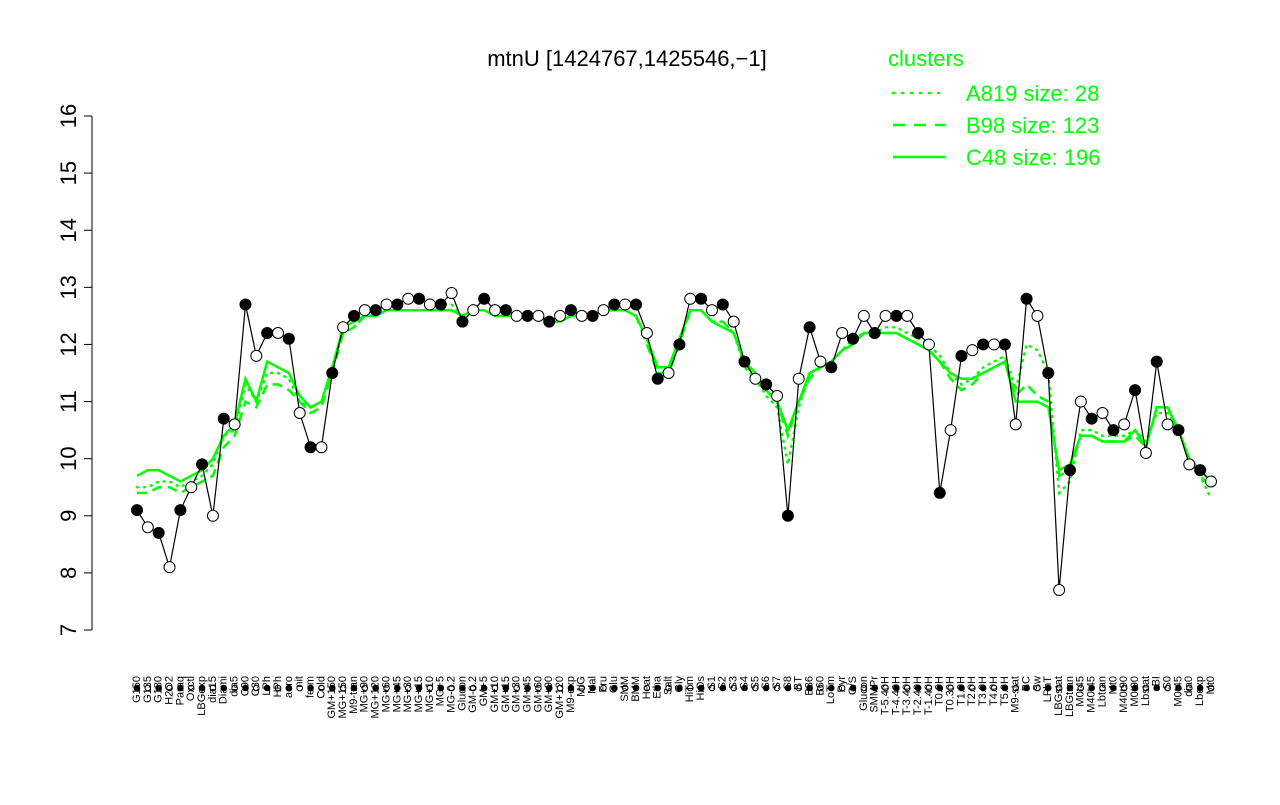 The height and width of the screenshot is (805, 1280). Describe the element at coordinates (614, 684) in the screenshot. I see `x-tick-label: Glu` at that location.